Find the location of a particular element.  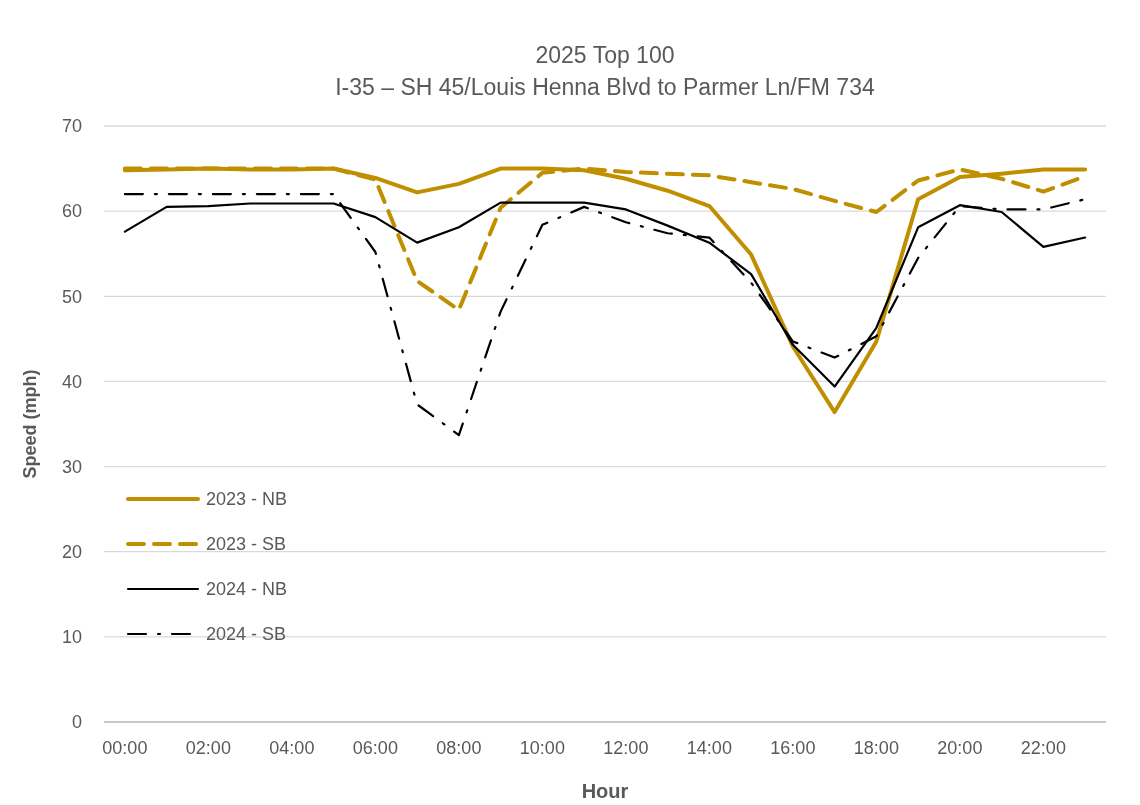

y-tick-label: 0 is located at coordinates (76, 722).